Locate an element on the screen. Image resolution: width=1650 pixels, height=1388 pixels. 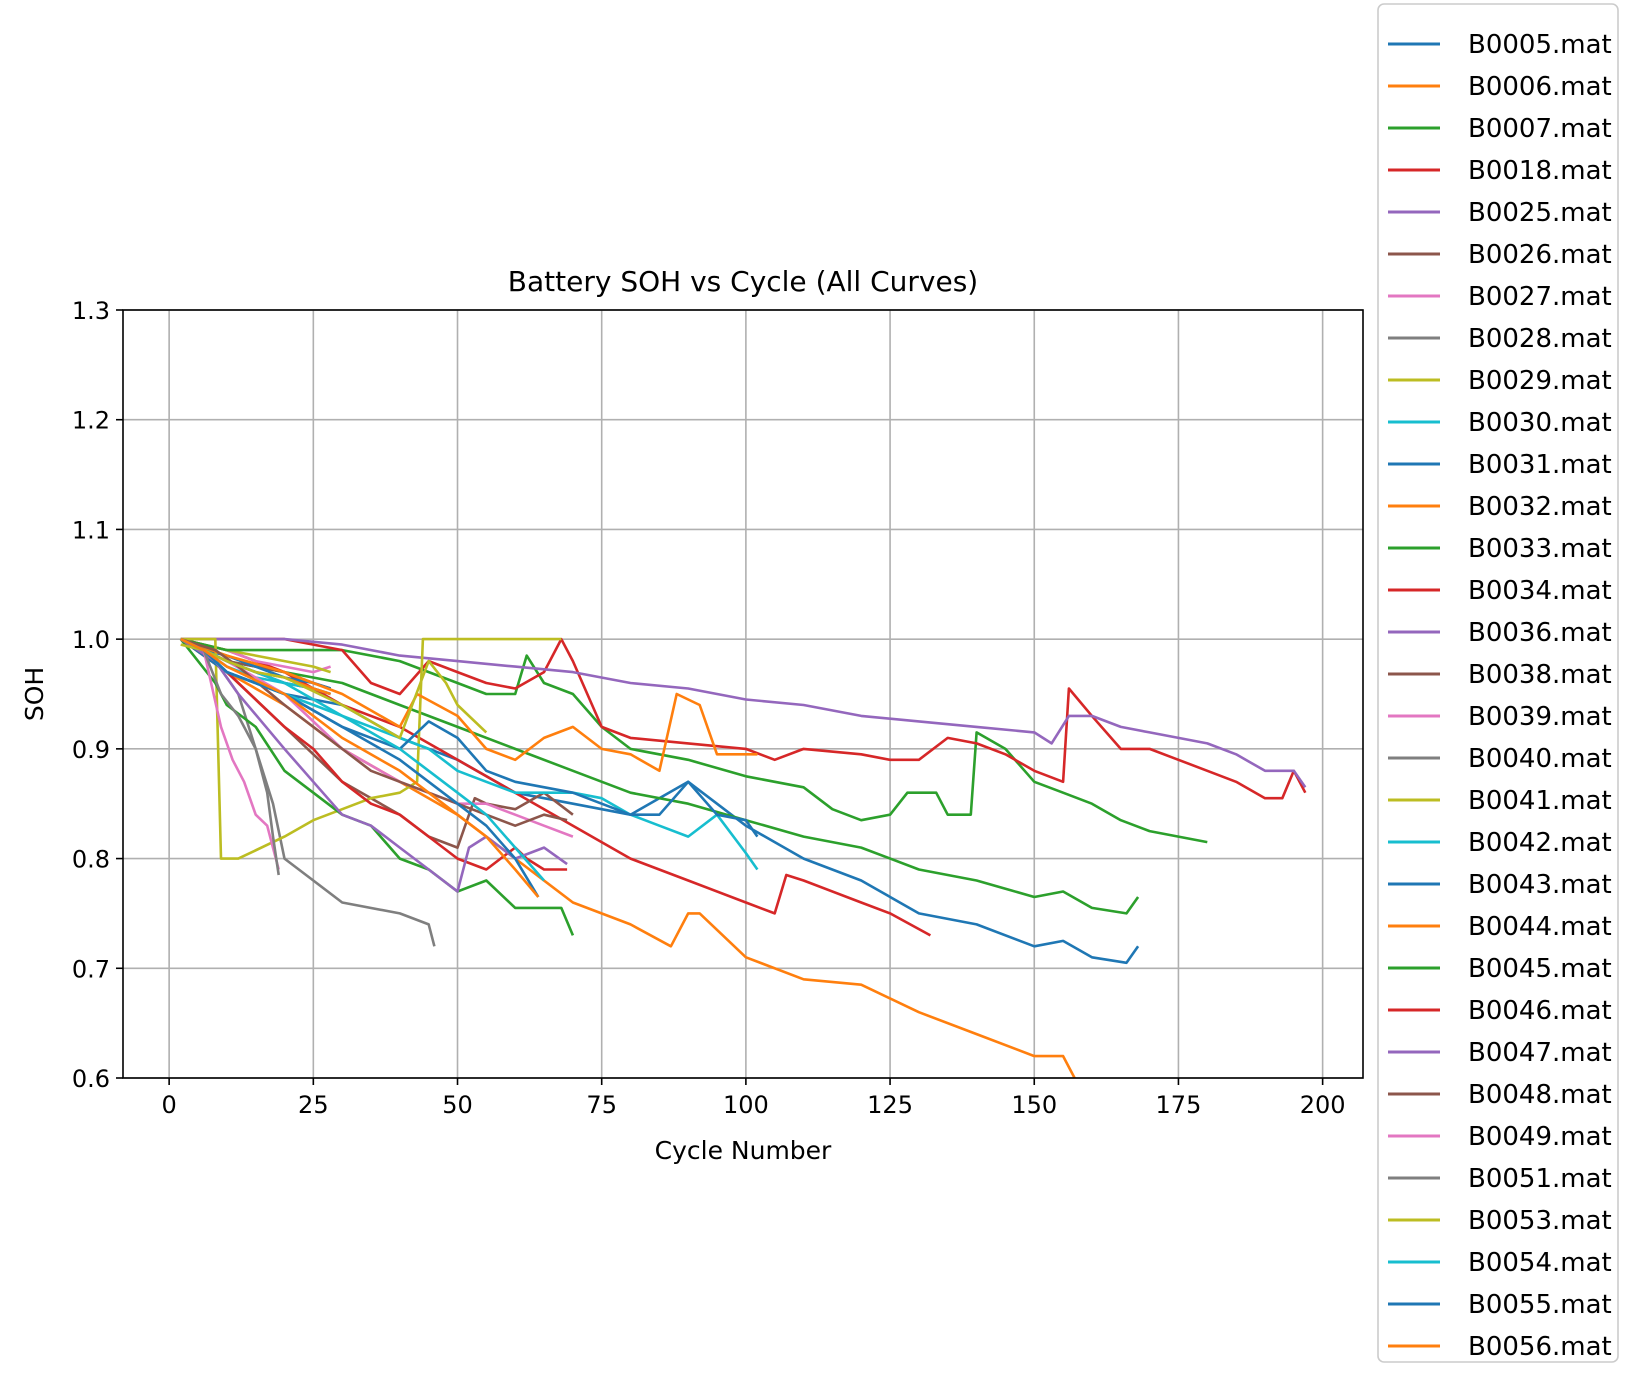
legend-label: B0034.mat is located at coordinates (1540, 591).